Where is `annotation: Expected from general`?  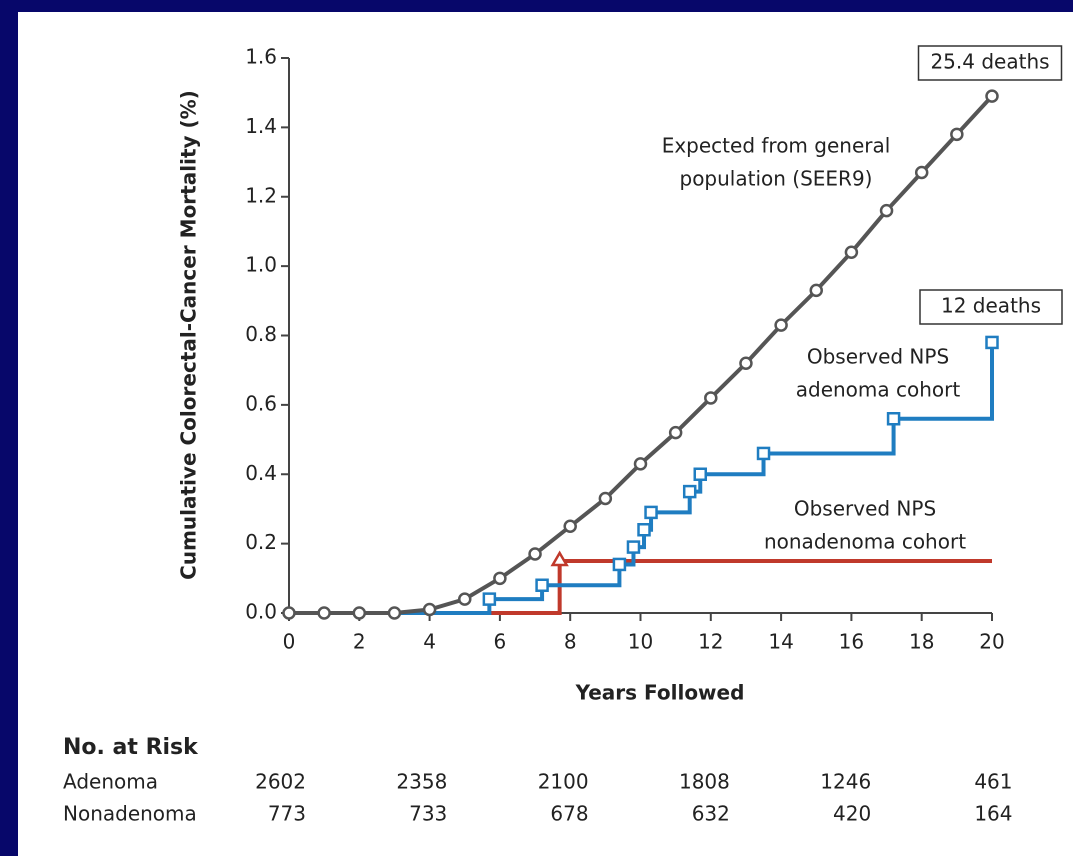
annotation: Expected from general is located at coordinates (776, 146).